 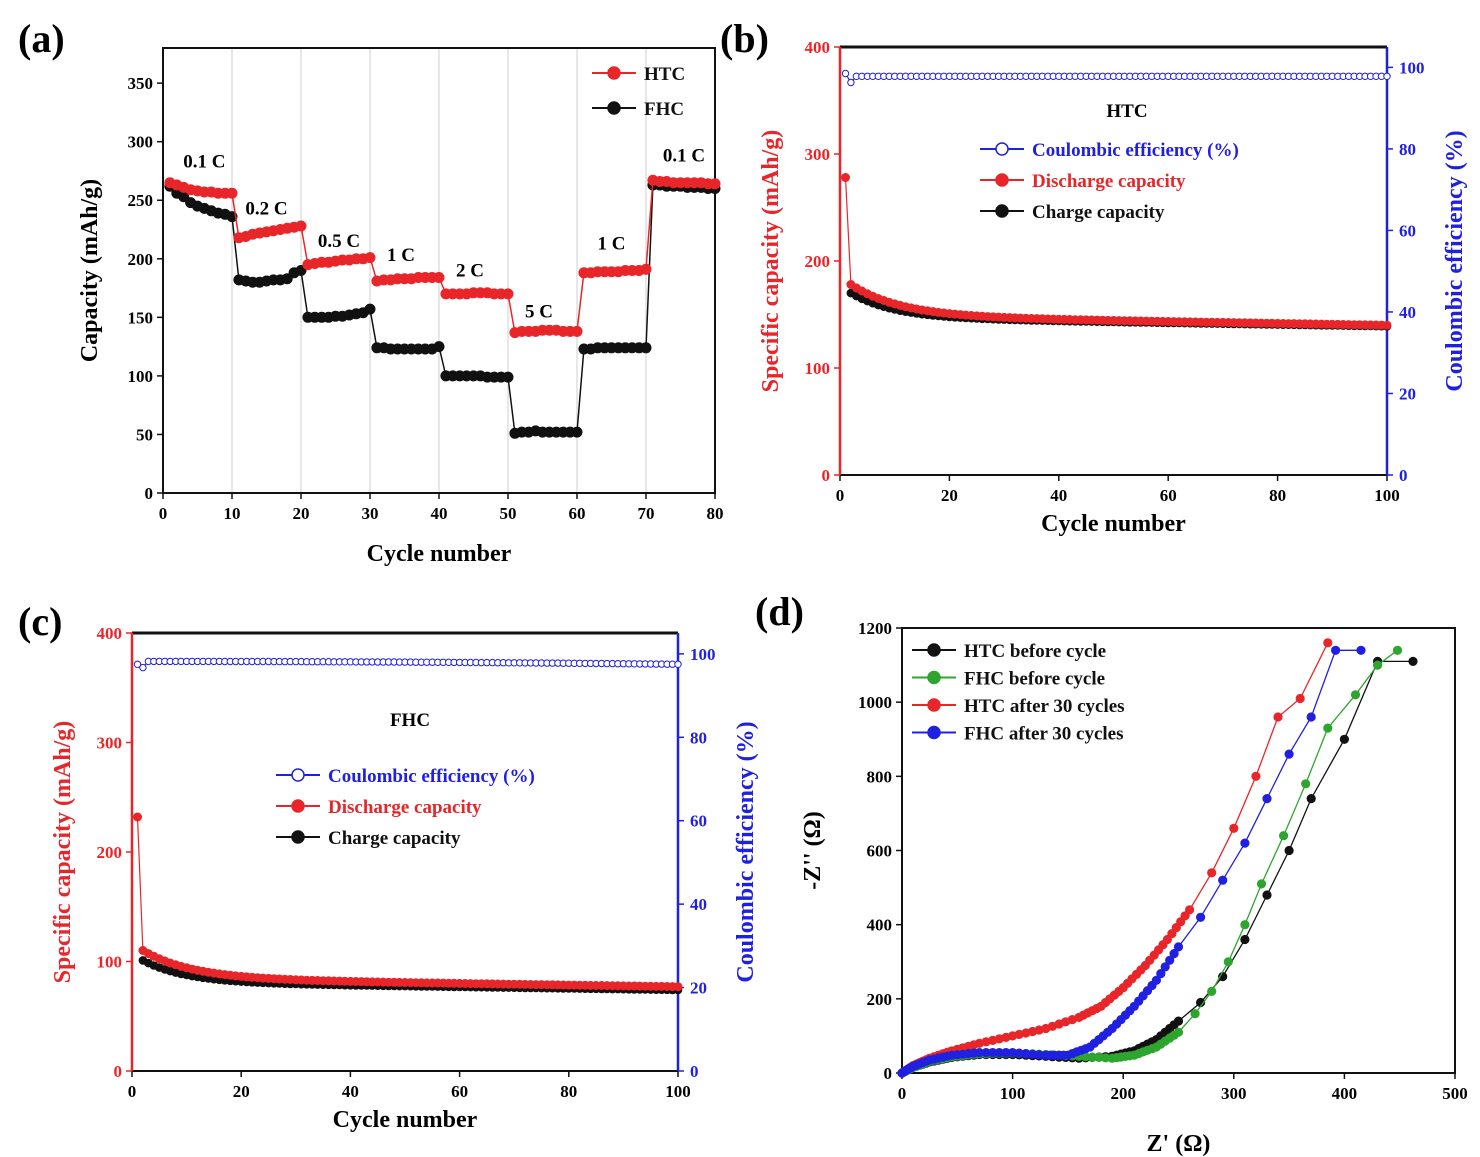 What do you see at coordinates (144, 434) in the screenshot?
I see `y-tick-label: 50` at bounding box center [144, 434].